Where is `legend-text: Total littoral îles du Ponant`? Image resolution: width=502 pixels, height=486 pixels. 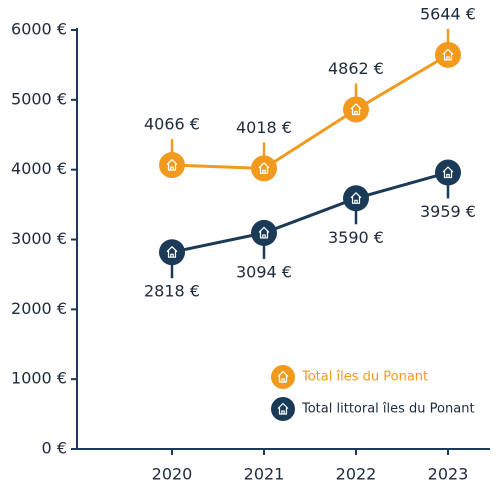
legend-text: Total littoral îles du Ponant is located at coordinates (388, 409).